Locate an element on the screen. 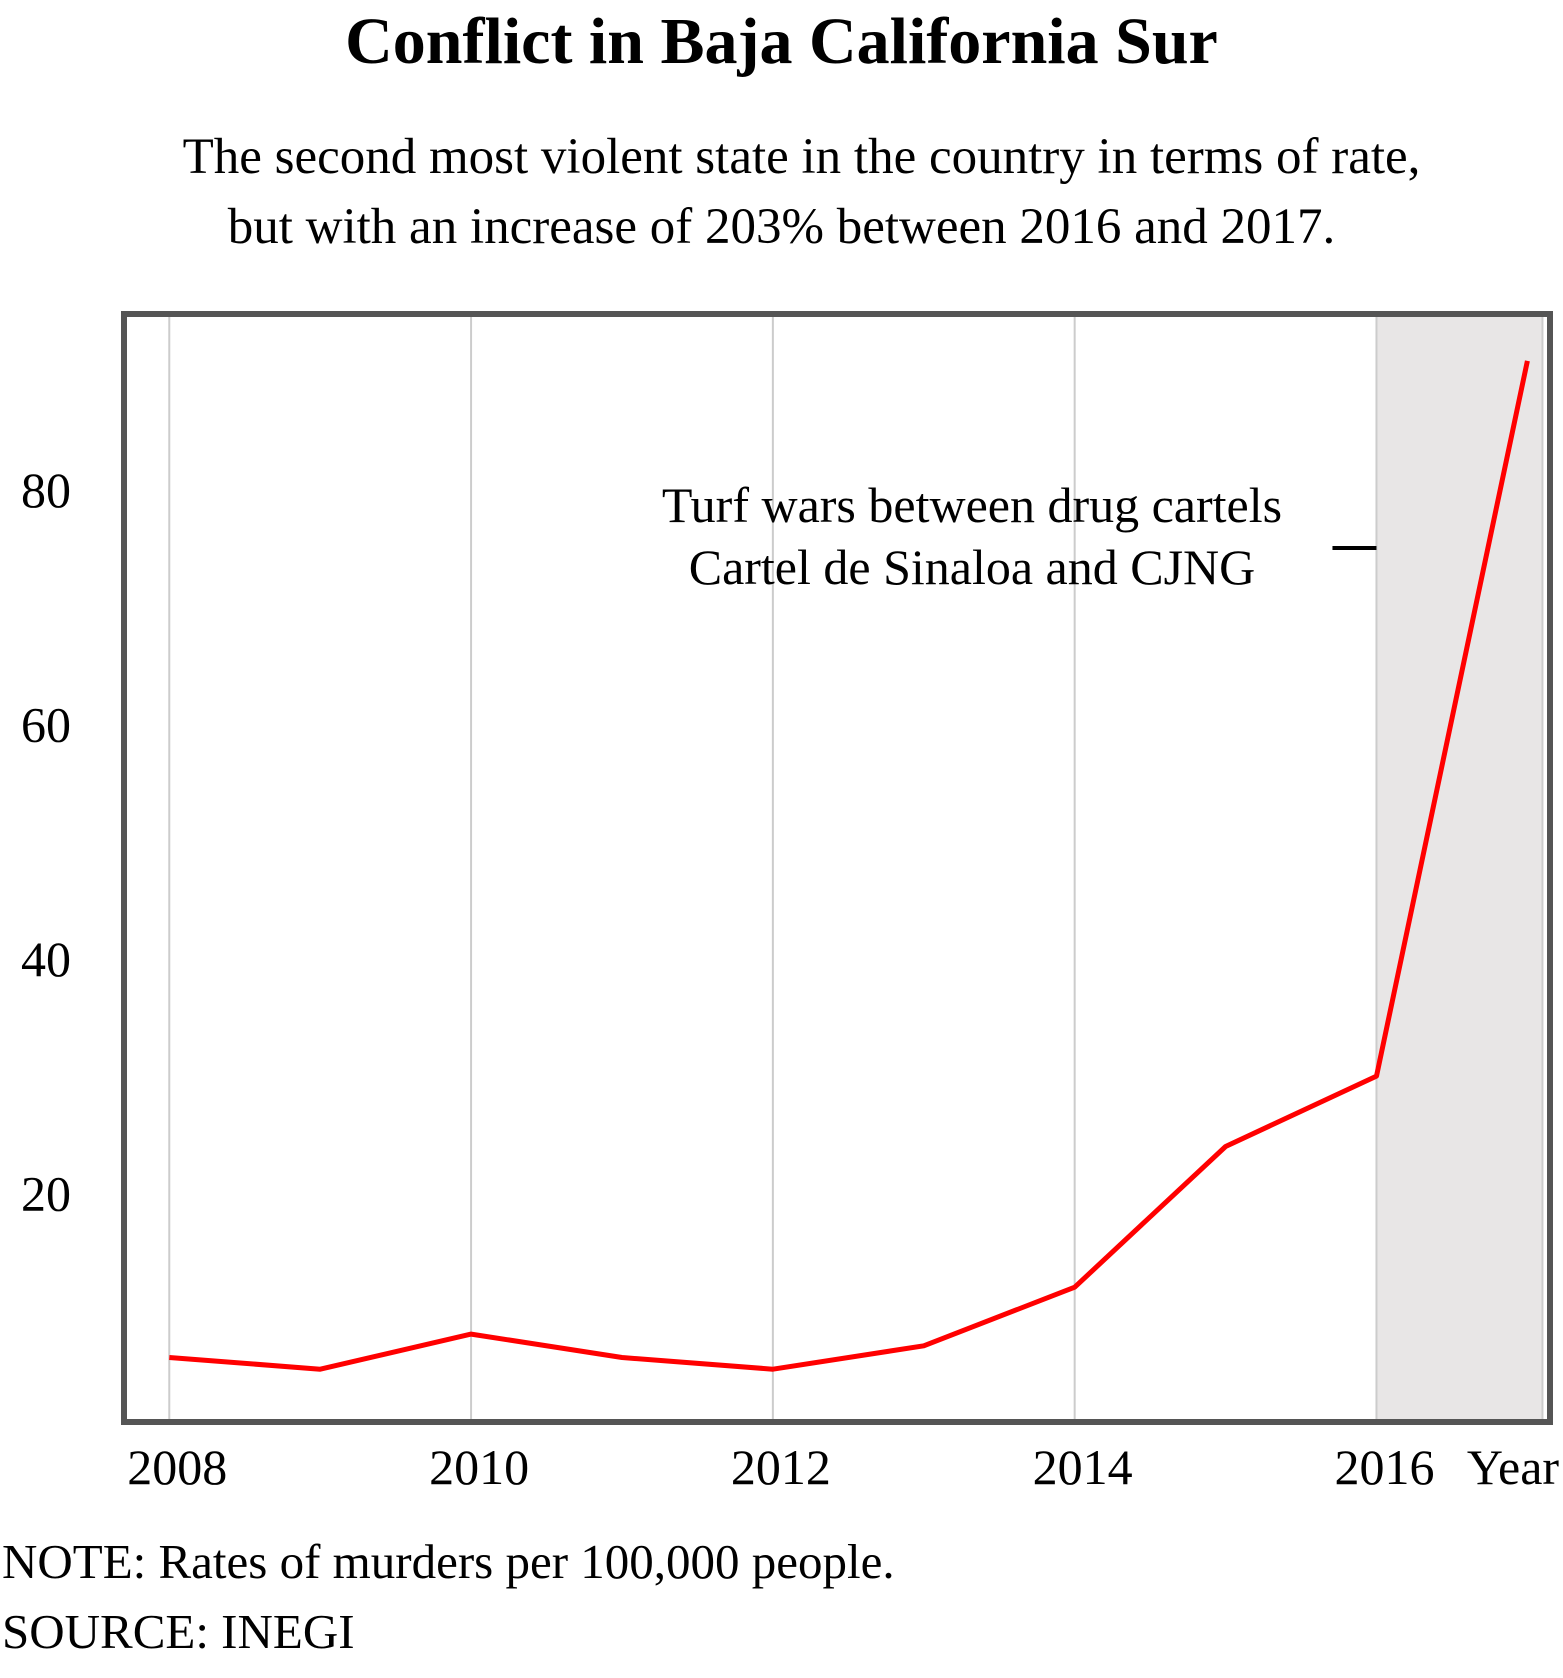 Image resolution: width=1563 pixels, height=1678 pixels. y-tick-label: 20 is located at coordinates (46, 1193).